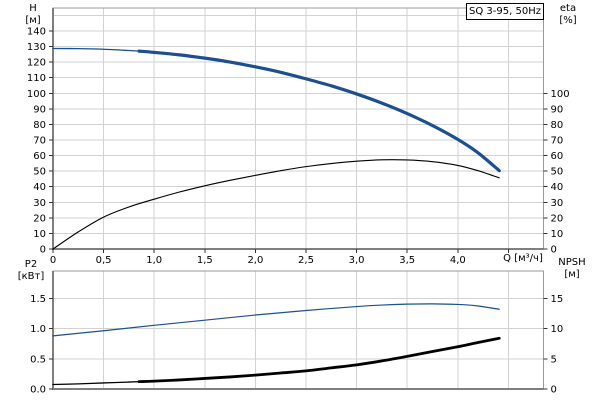 The width and height of the screenshot is (600, 400). Describe the element at coordinates (33, 8) in the screenshot. I see `h-axis-title: H` at that location.